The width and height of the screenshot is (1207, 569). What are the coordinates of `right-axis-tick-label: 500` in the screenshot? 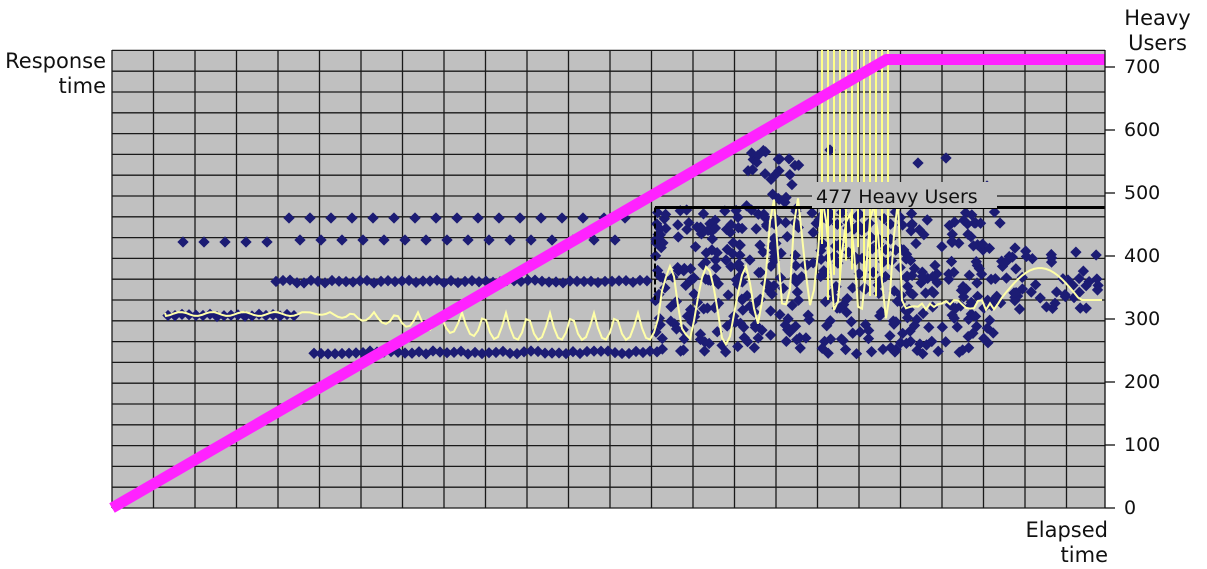 It's located at (1142, 193).